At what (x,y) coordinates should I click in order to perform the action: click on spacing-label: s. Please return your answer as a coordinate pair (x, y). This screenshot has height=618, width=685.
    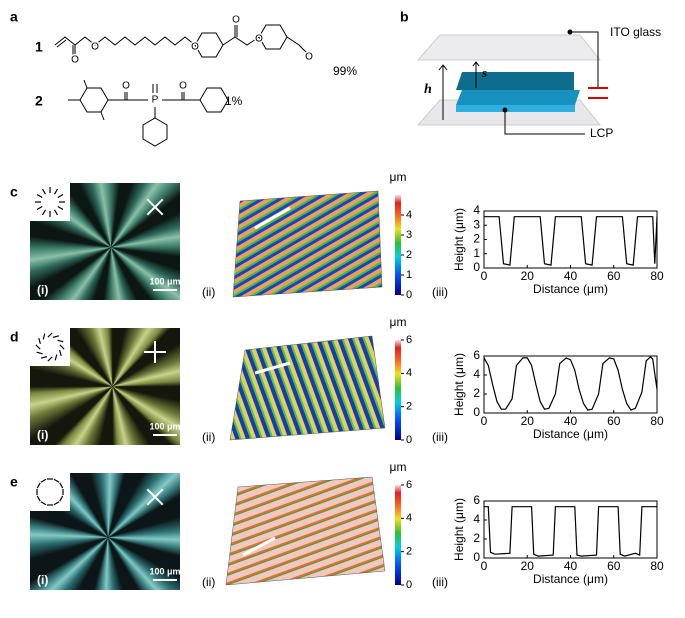
    Looking at the image, I should click on (484, 72).